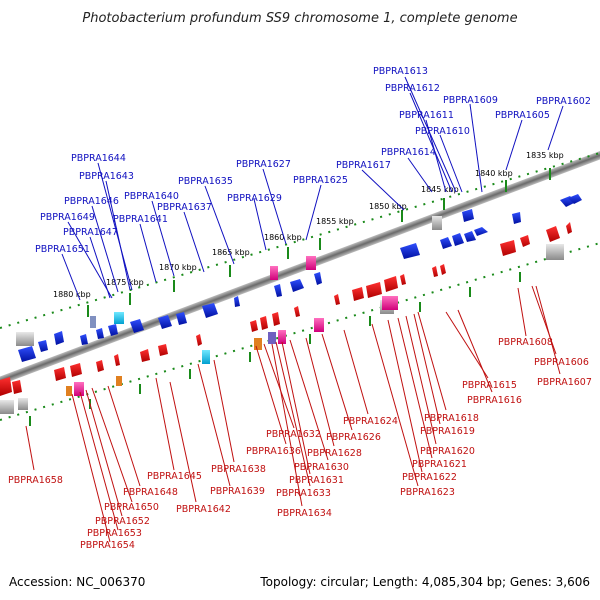 The height and width of the screenshot is (600, 600). What do you see at coordinates (494, 173) in the screenshot?
I see `kbp-label-1840: 1840 kbp` at bounding box center [494, 173].